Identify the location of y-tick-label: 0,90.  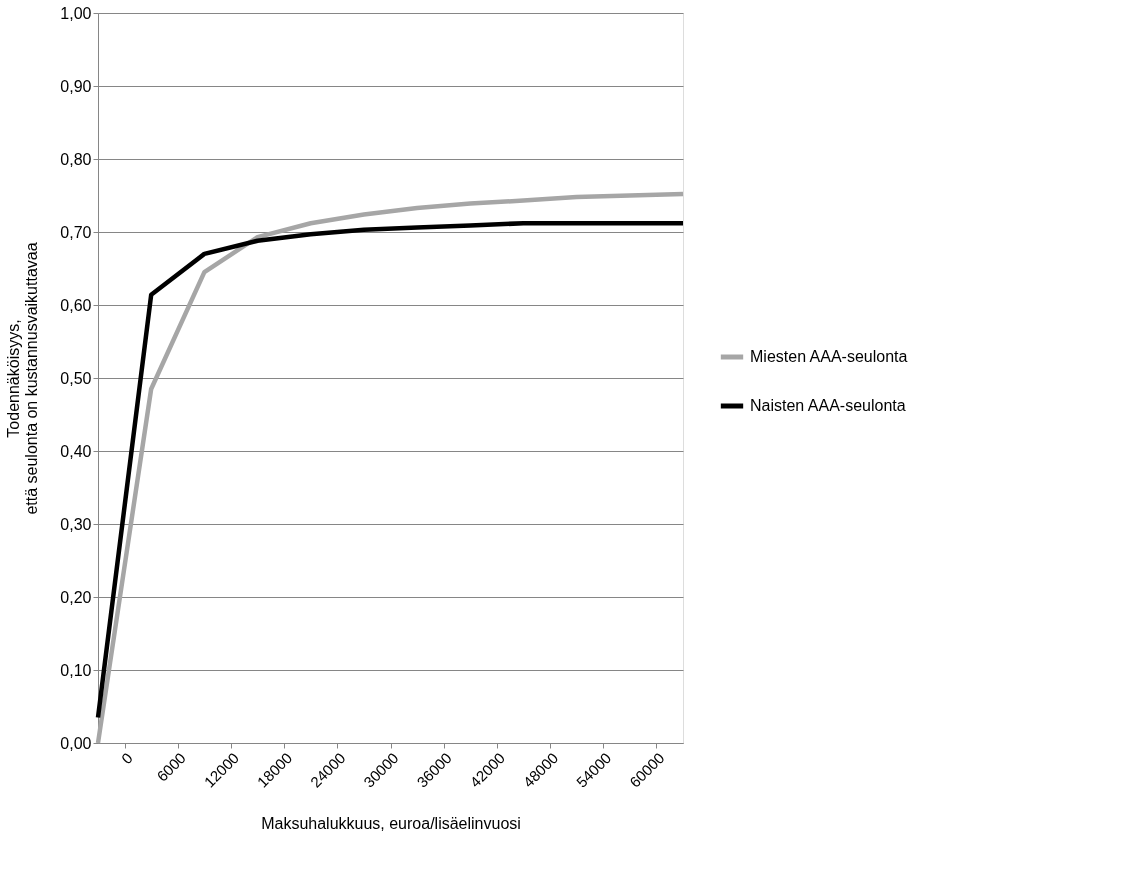
(76, 86).